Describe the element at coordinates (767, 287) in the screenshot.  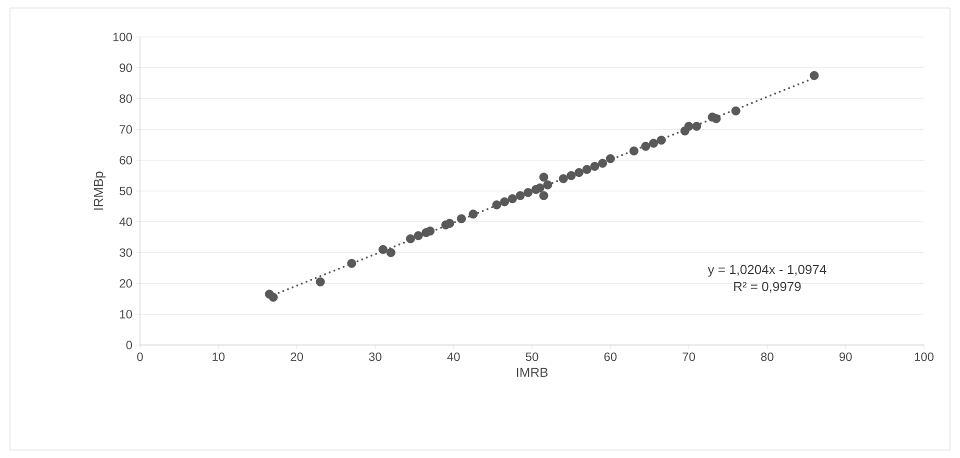
I see `annotation: R² = 0,9979` at that location.